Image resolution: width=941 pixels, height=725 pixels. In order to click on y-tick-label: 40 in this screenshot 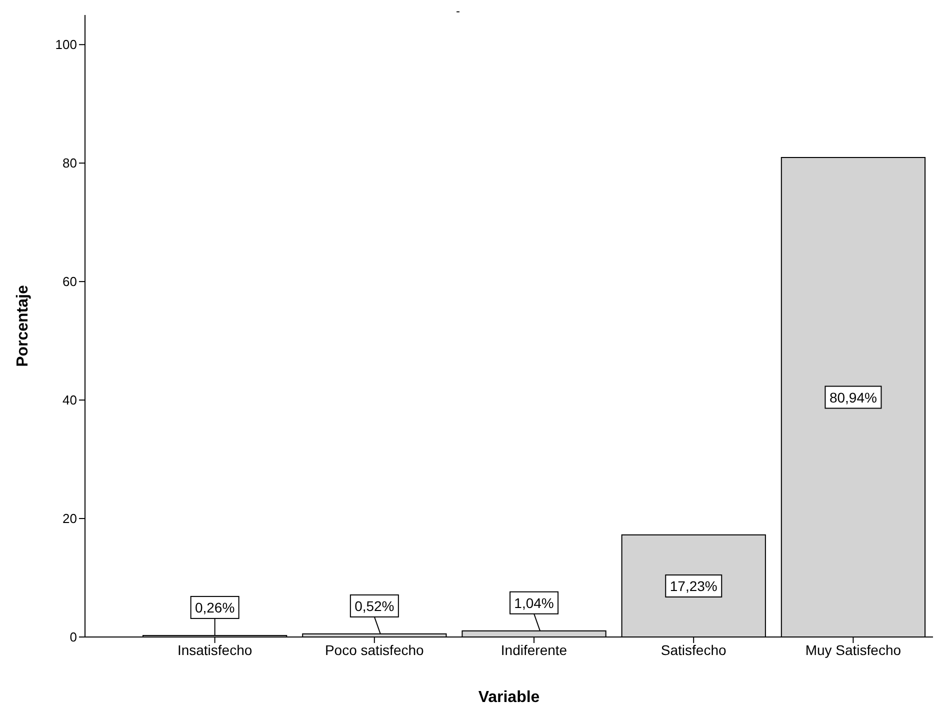, I will do `click(69, 400)`.